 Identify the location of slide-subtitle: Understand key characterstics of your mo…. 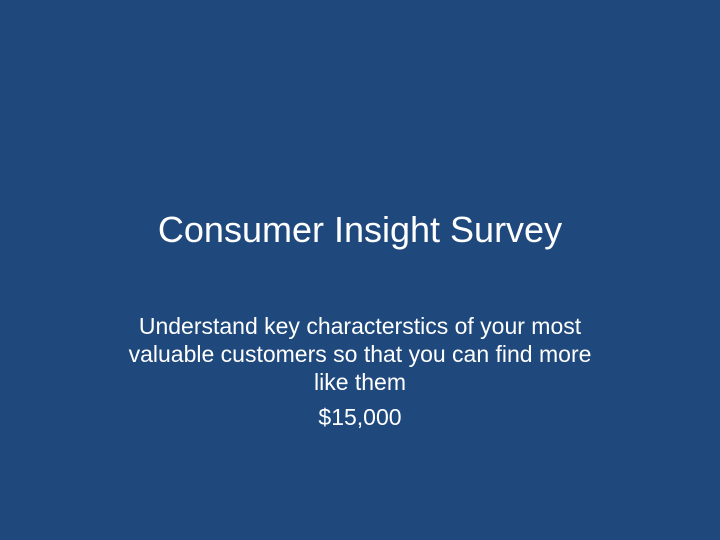
(360, 354).